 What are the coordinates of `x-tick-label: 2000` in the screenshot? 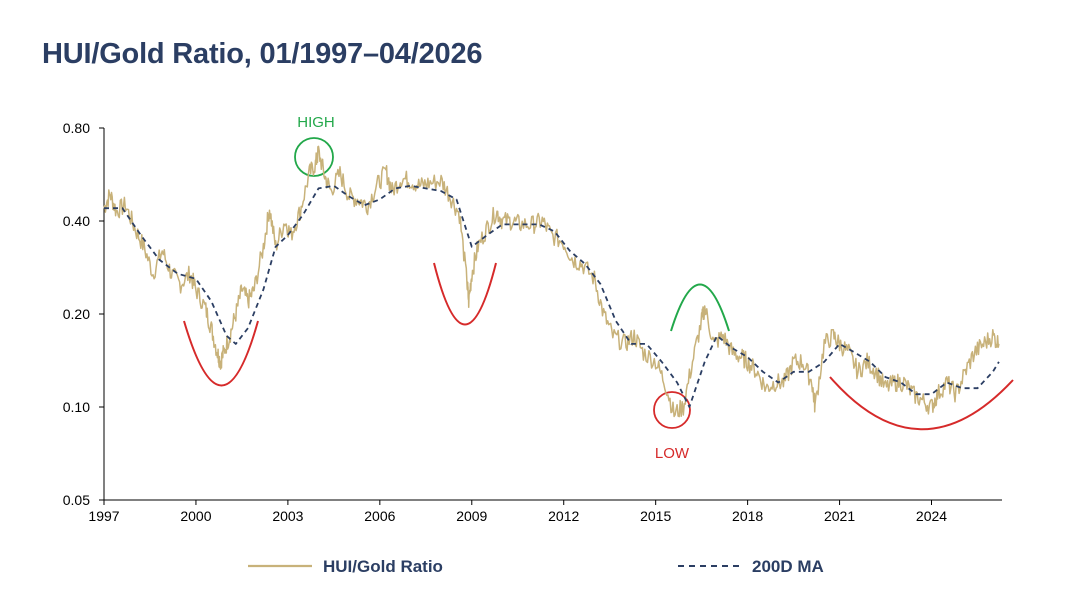 It's located at (195, 516).